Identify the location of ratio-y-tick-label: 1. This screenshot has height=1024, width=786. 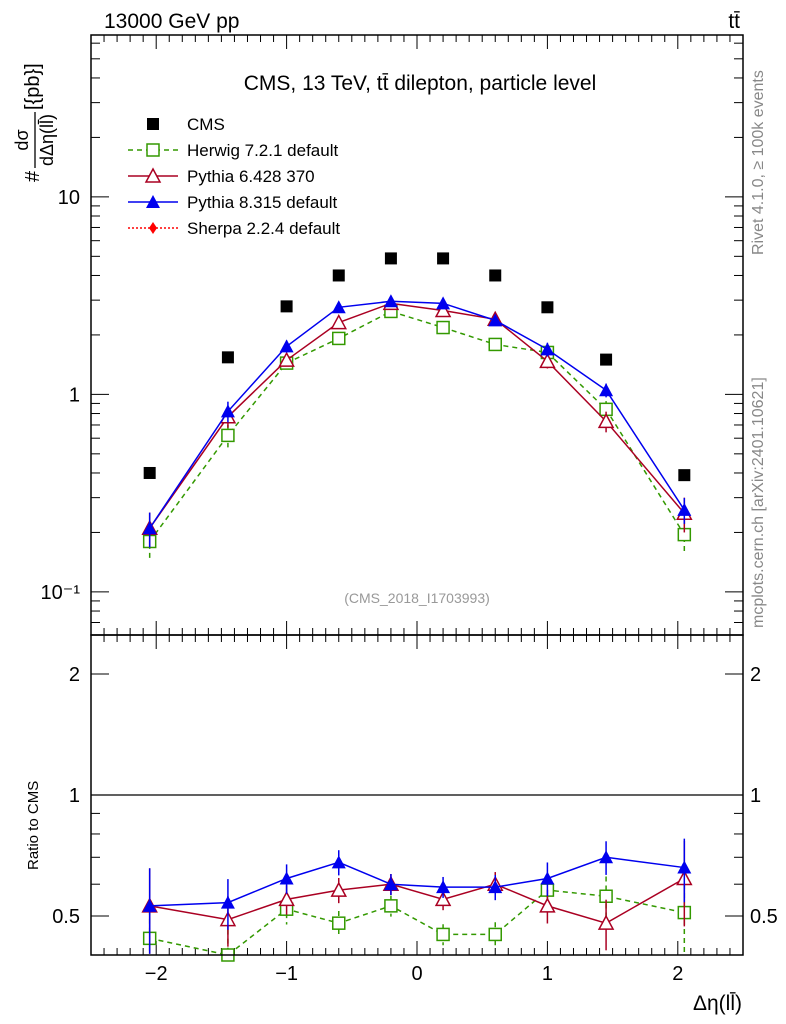
(74, 796).